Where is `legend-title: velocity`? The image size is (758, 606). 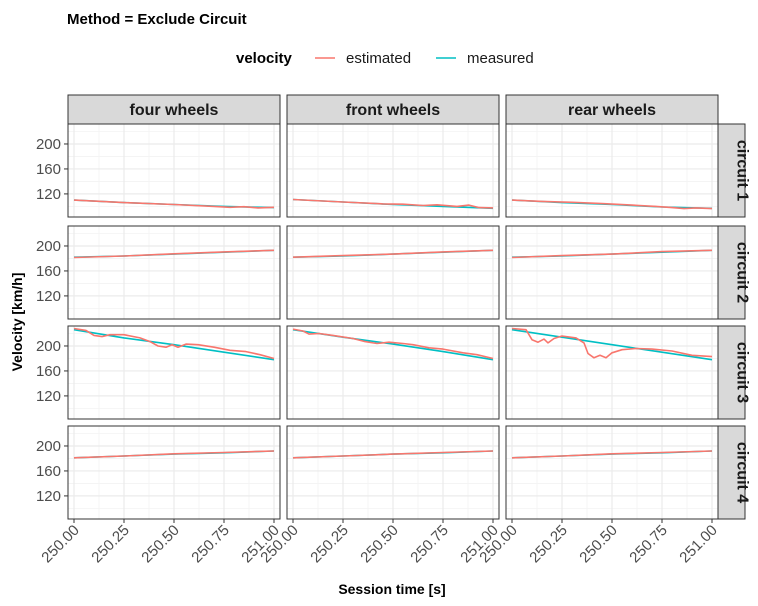
legend-title: velocity is located at coordinates (264, 58).